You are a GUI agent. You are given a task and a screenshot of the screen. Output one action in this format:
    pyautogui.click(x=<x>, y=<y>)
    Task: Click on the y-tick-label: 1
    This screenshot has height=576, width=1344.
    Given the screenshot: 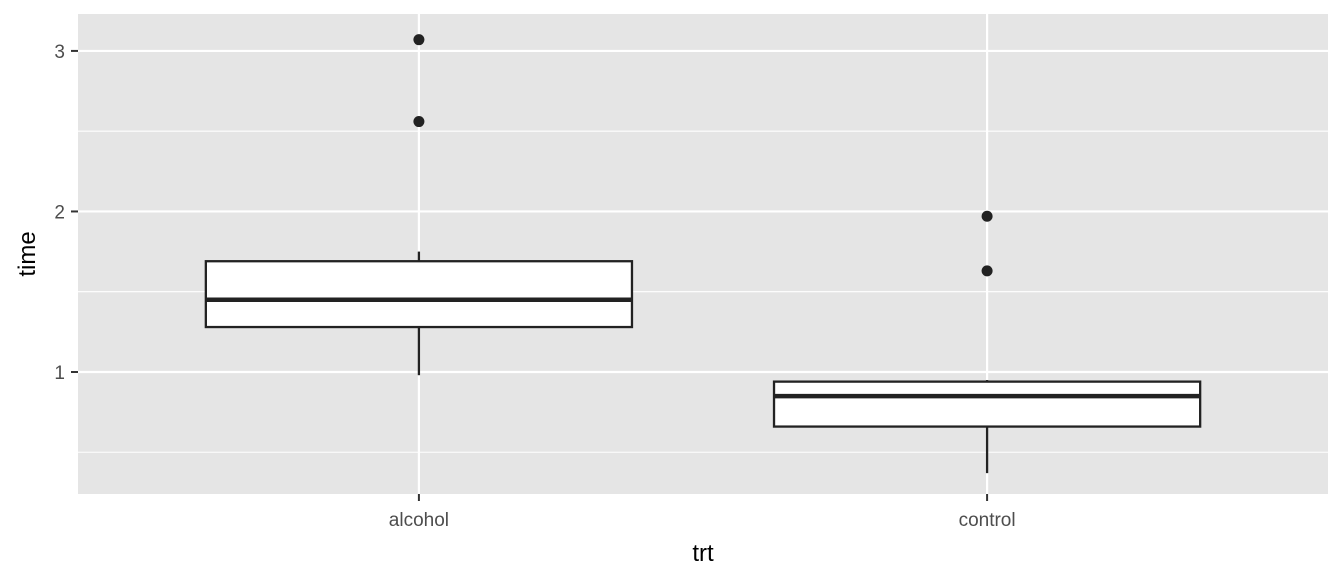 What is the action you would take?
    pyautogui.click(x=59, y=373)
    